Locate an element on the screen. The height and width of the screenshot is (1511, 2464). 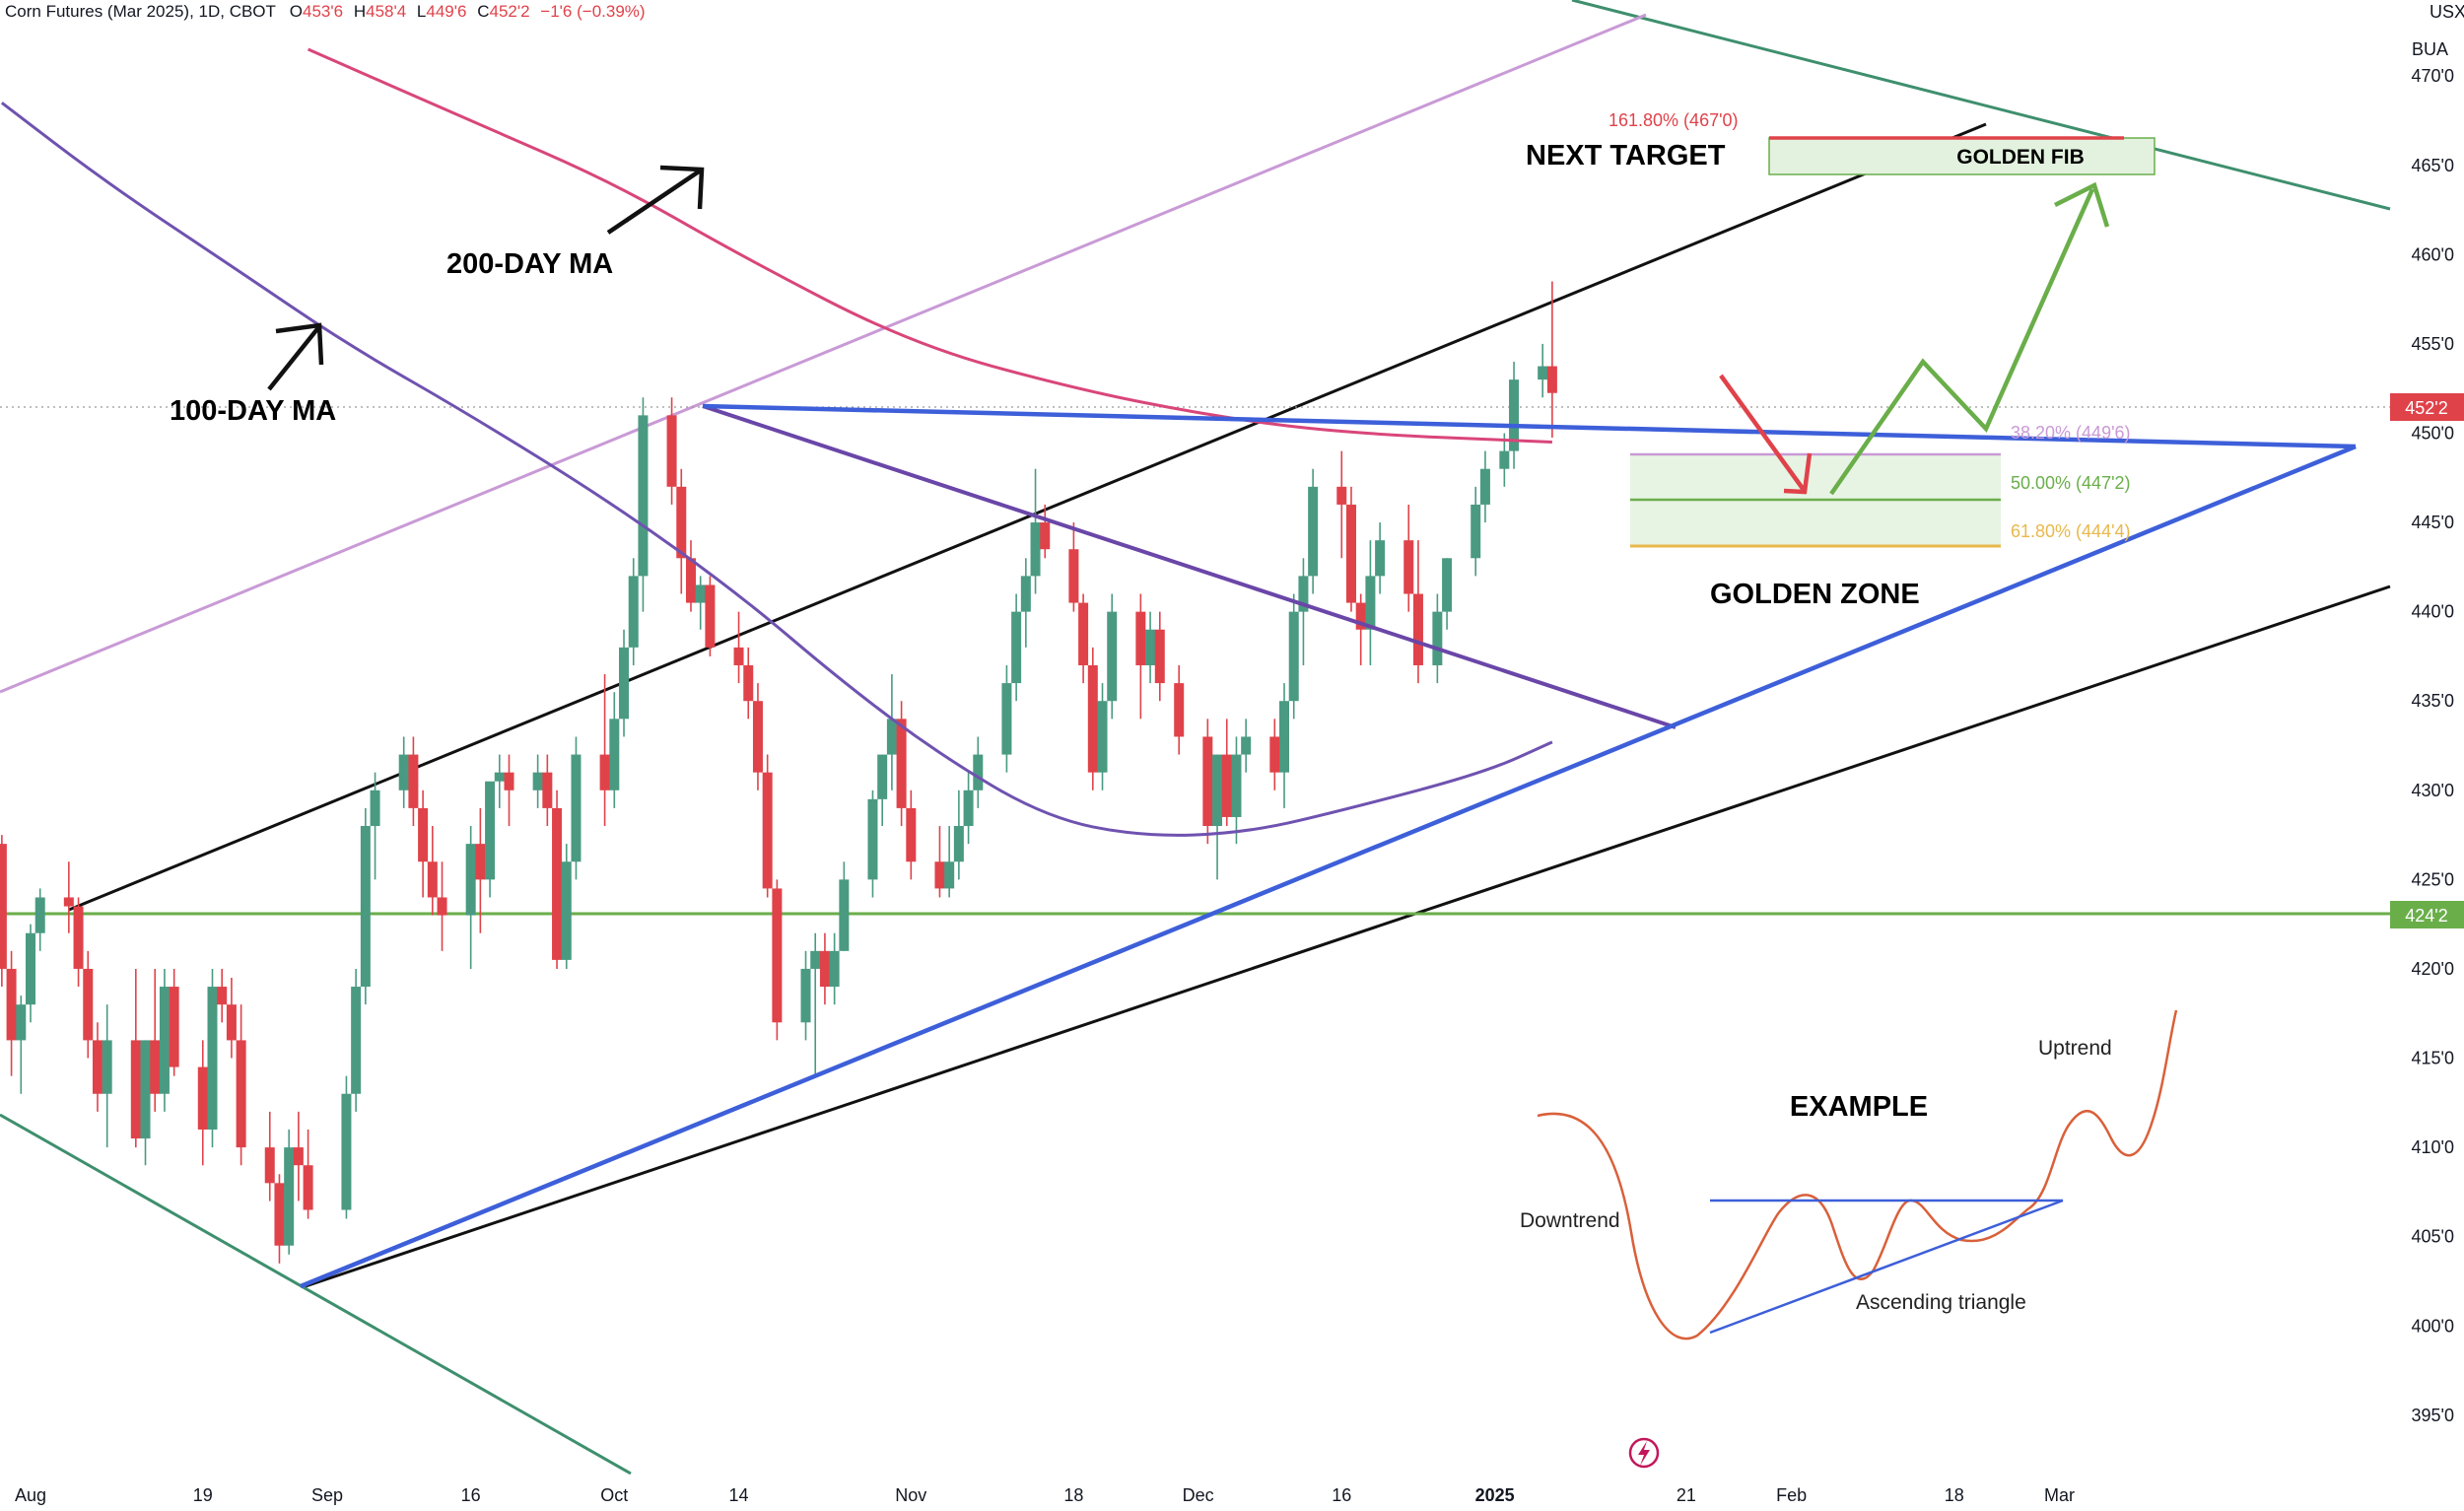
example-triangle-label: Ascending triangle is located at coordinates (1941, 1302).